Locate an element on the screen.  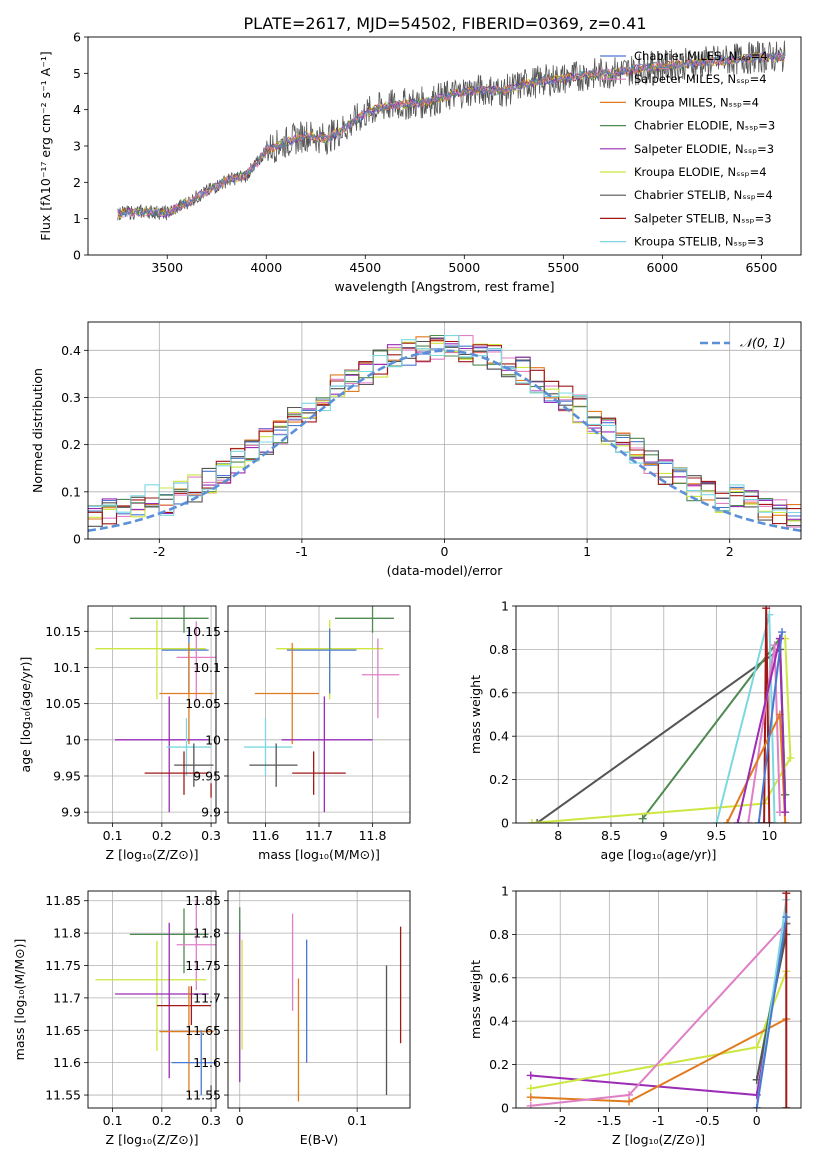
x-tick-label: 6000 is located at coordinates (662, 267).